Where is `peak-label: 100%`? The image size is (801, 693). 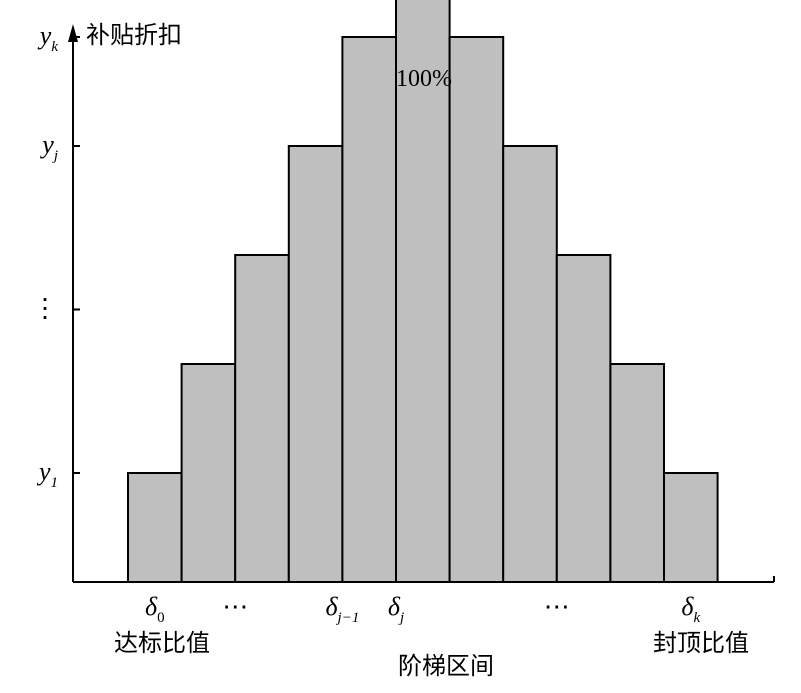 peak-label: 100% is located at coordinates (424, 79).